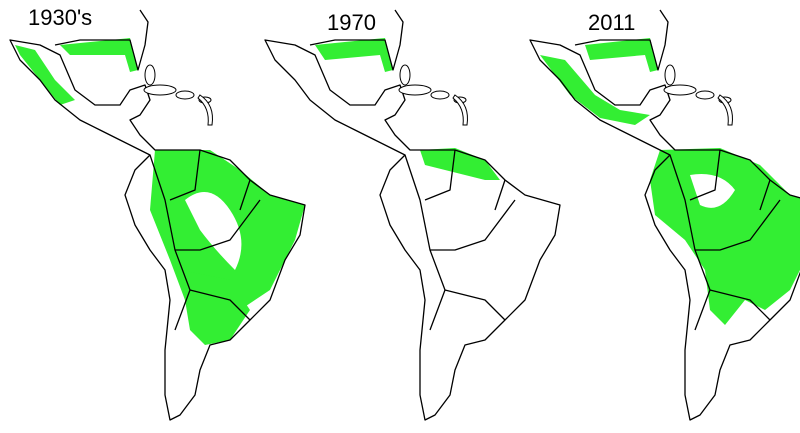  Describe the element at coordinates (351, 22) in the screenshot. I see `map-title: 1970` at that location.